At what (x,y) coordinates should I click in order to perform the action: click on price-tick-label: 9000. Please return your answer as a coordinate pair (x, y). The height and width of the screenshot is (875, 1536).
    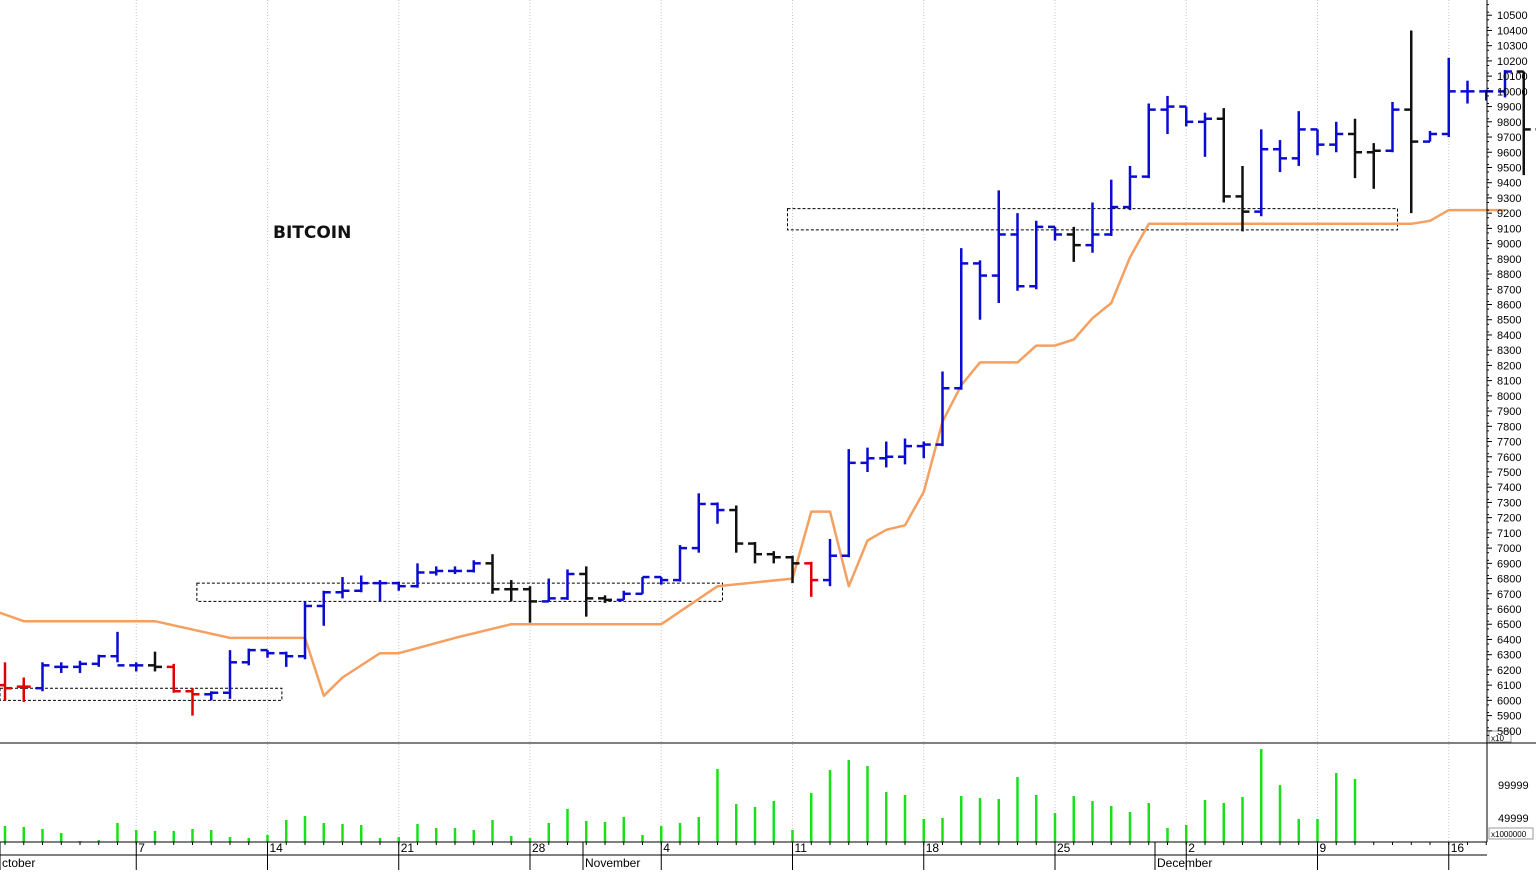
    Looking at the image, I should click on (1509, 245).